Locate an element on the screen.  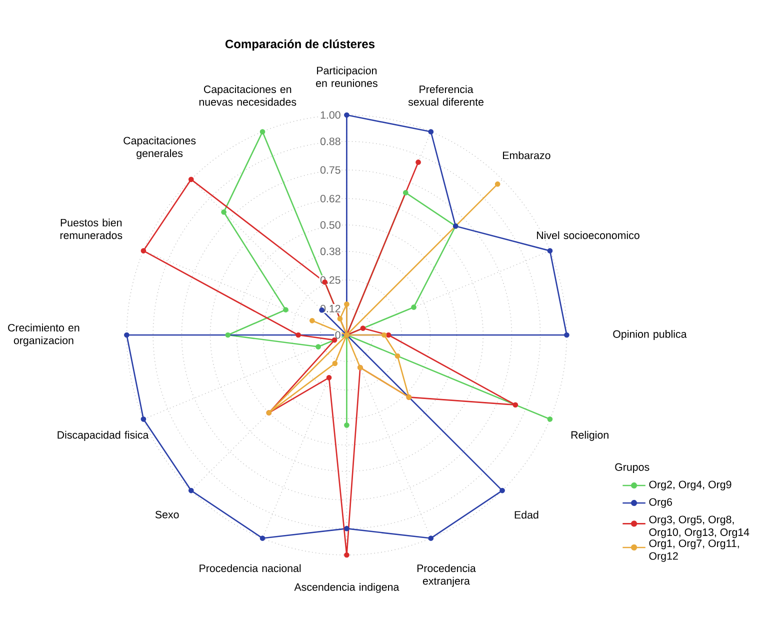
legend-label: Org6 is located at coordinates (660, 503).